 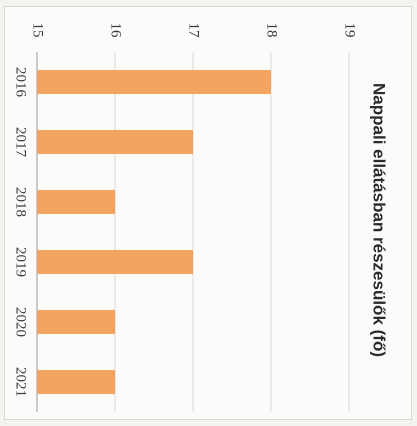 I want to click on category-label-2021: 2021, so click(x=21, y=382).